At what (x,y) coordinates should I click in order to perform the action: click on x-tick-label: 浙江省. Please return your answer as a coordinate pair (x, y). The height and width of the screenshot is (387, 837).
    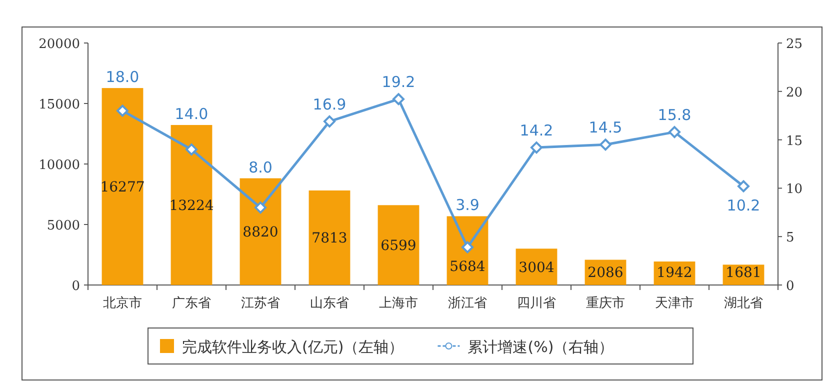
    Looking at the image, I should click on (467, 303).